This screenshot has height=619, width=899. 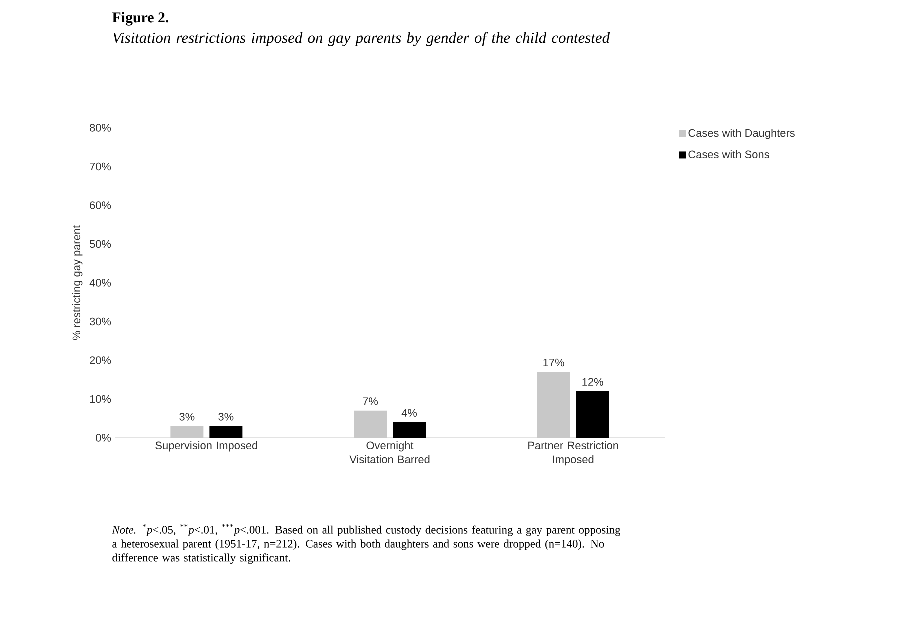 What do you see at coordinates (101, 322) in the screenshot?
I see `y-tick-label: 30%` at bounding box center [101, 322].